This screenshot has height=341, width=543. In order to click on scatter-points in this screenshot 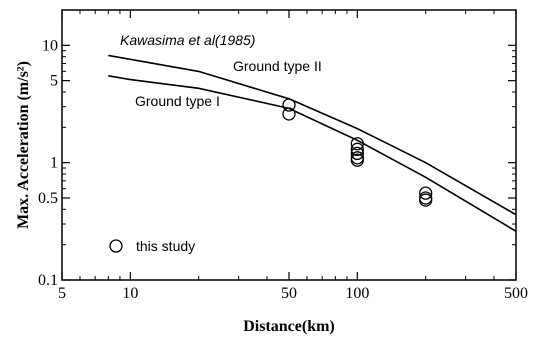, I will do `click(357, 152)`.